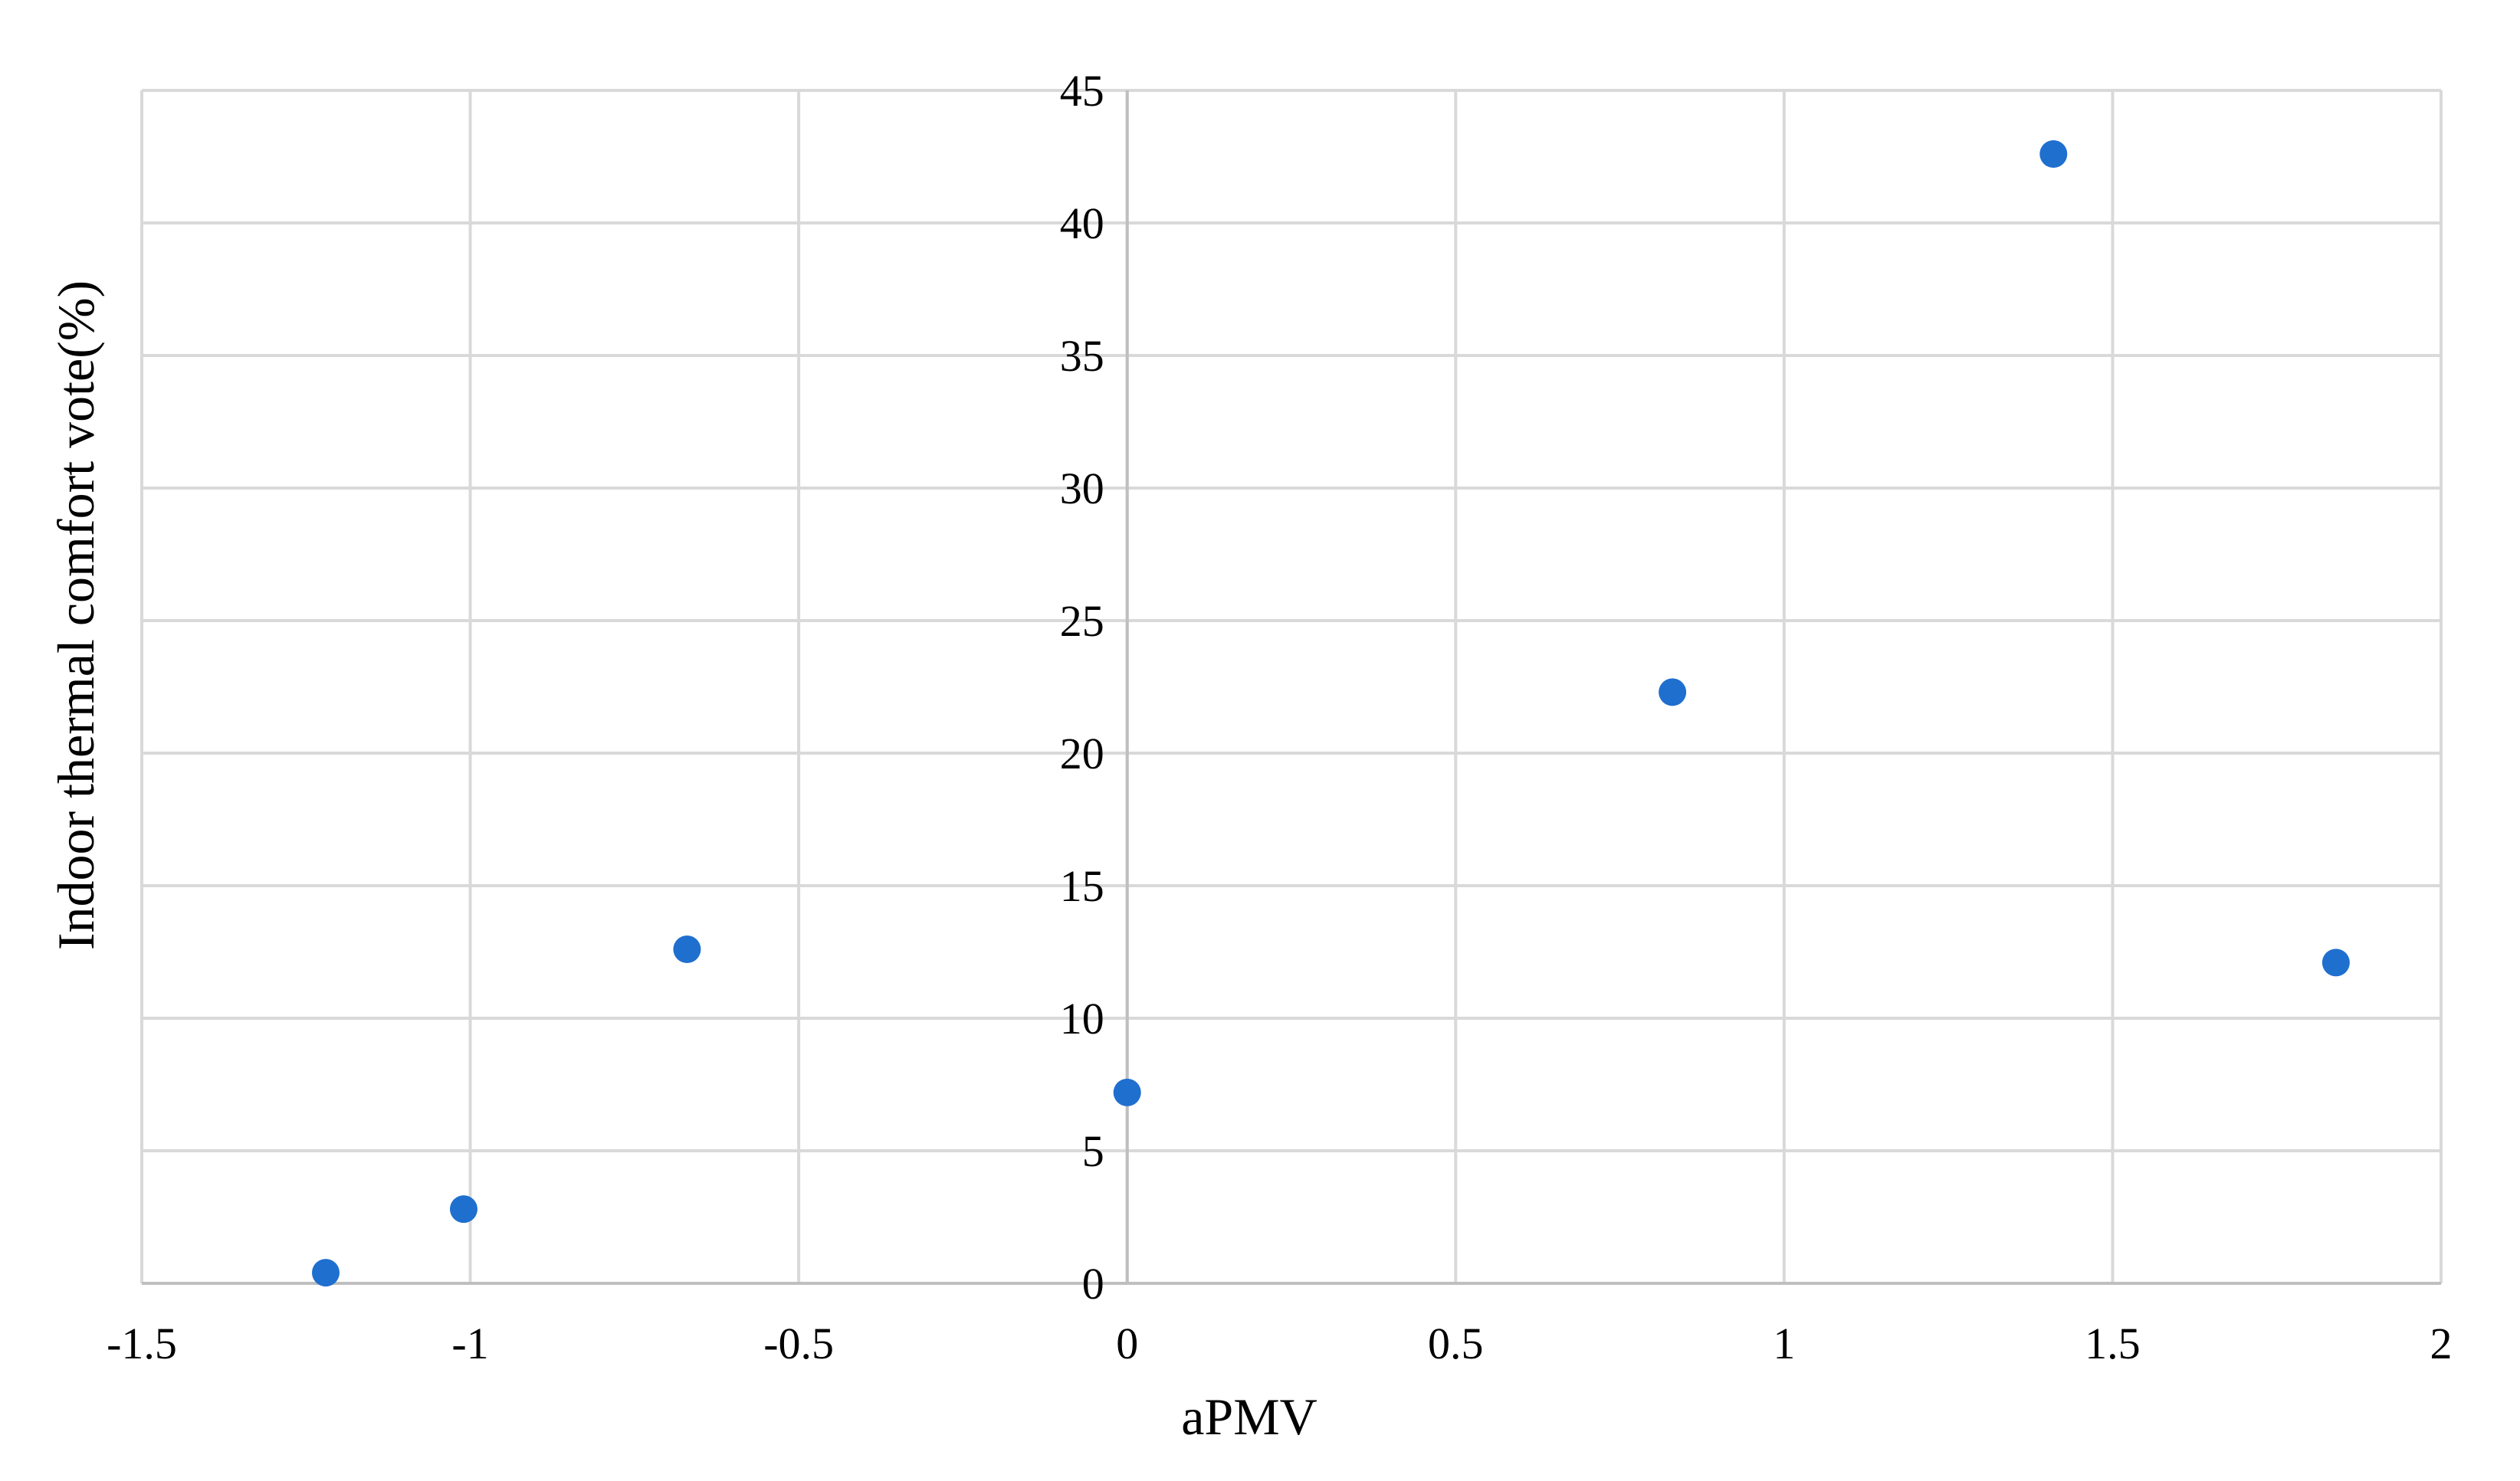  What do you see at coordinates (1082, 488) in the screenshot?
I see `y-tick-label: 30` at bounding box center [1082, 488].